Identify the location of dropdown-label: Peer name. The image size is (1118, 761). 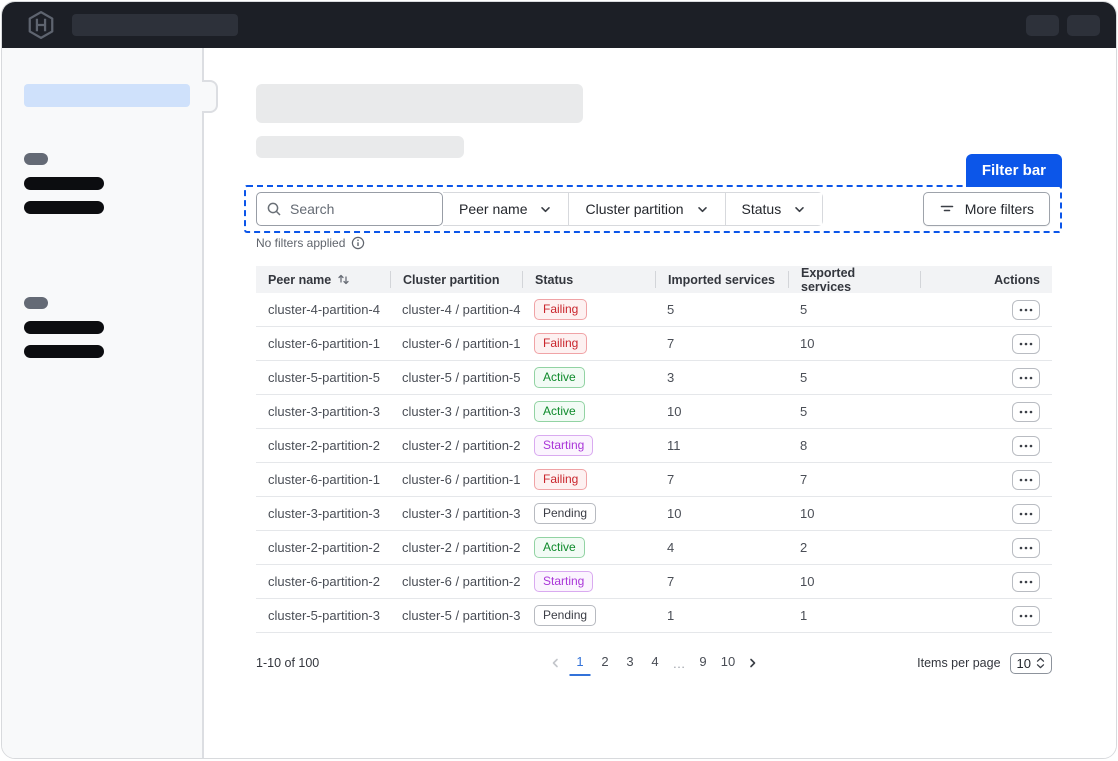
(493, 209).